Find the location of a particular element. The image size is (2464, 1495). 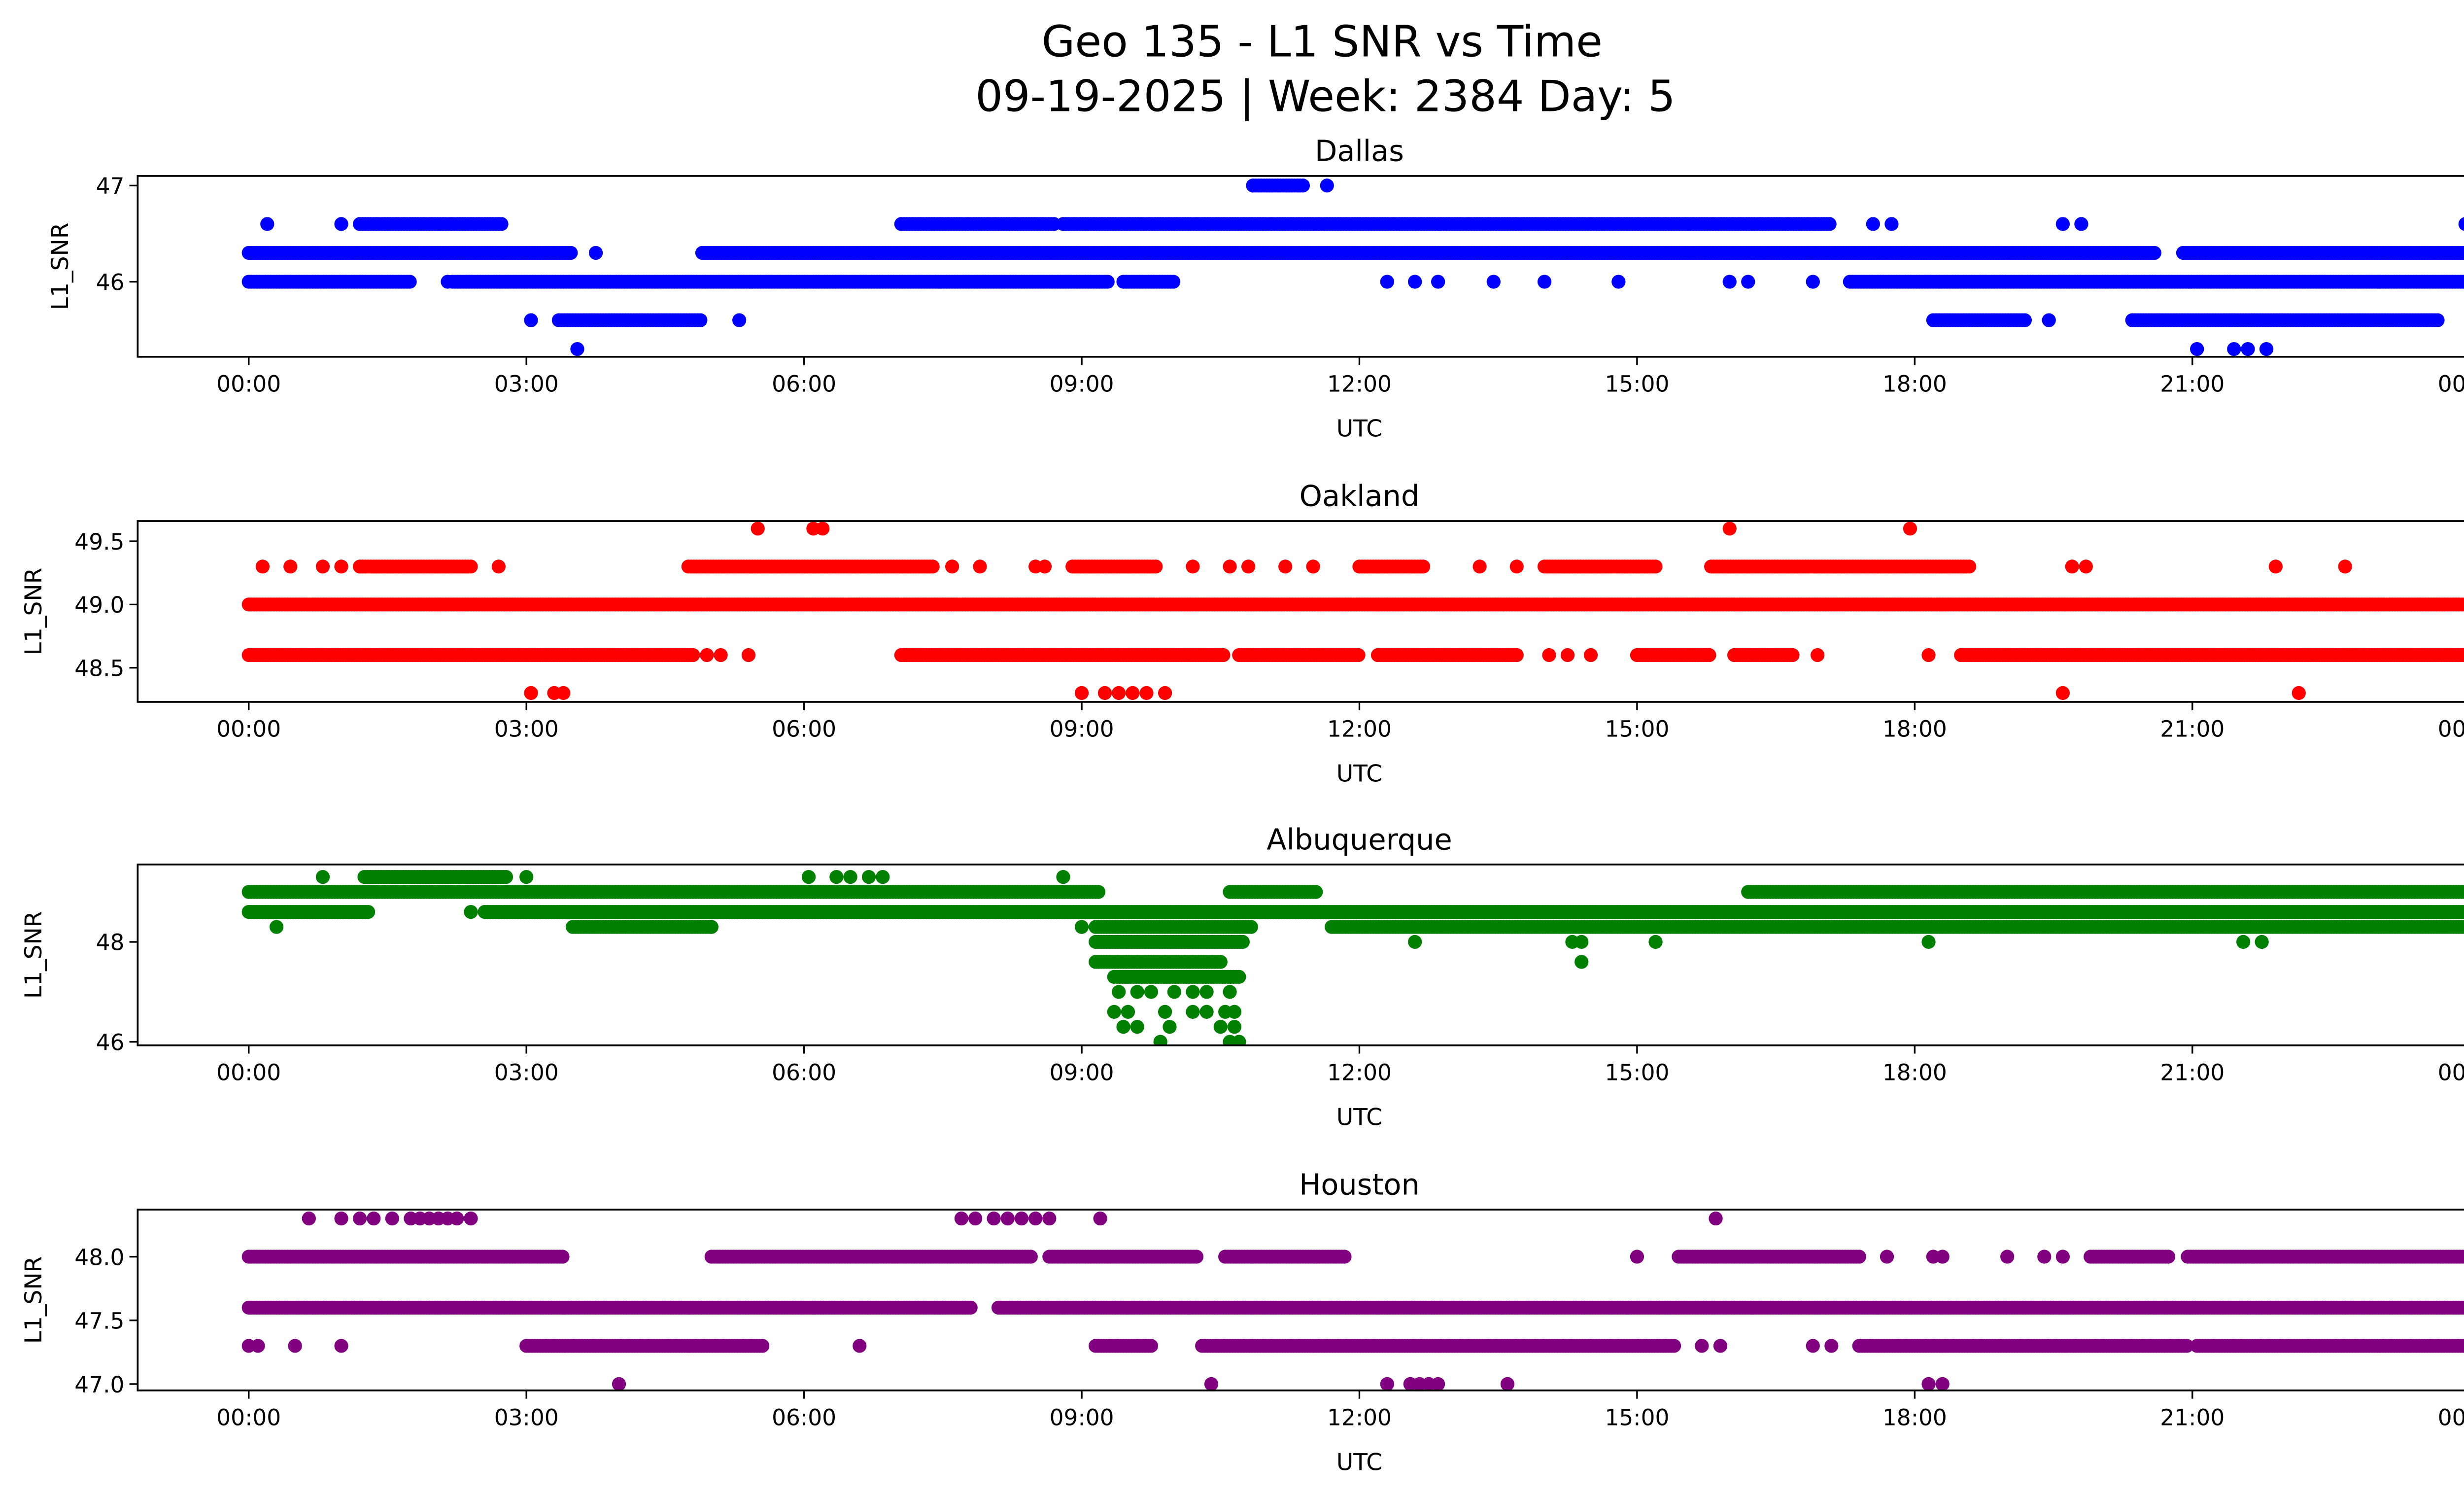

x-tick-label: 06:00 is located at coordinates (804, 384).